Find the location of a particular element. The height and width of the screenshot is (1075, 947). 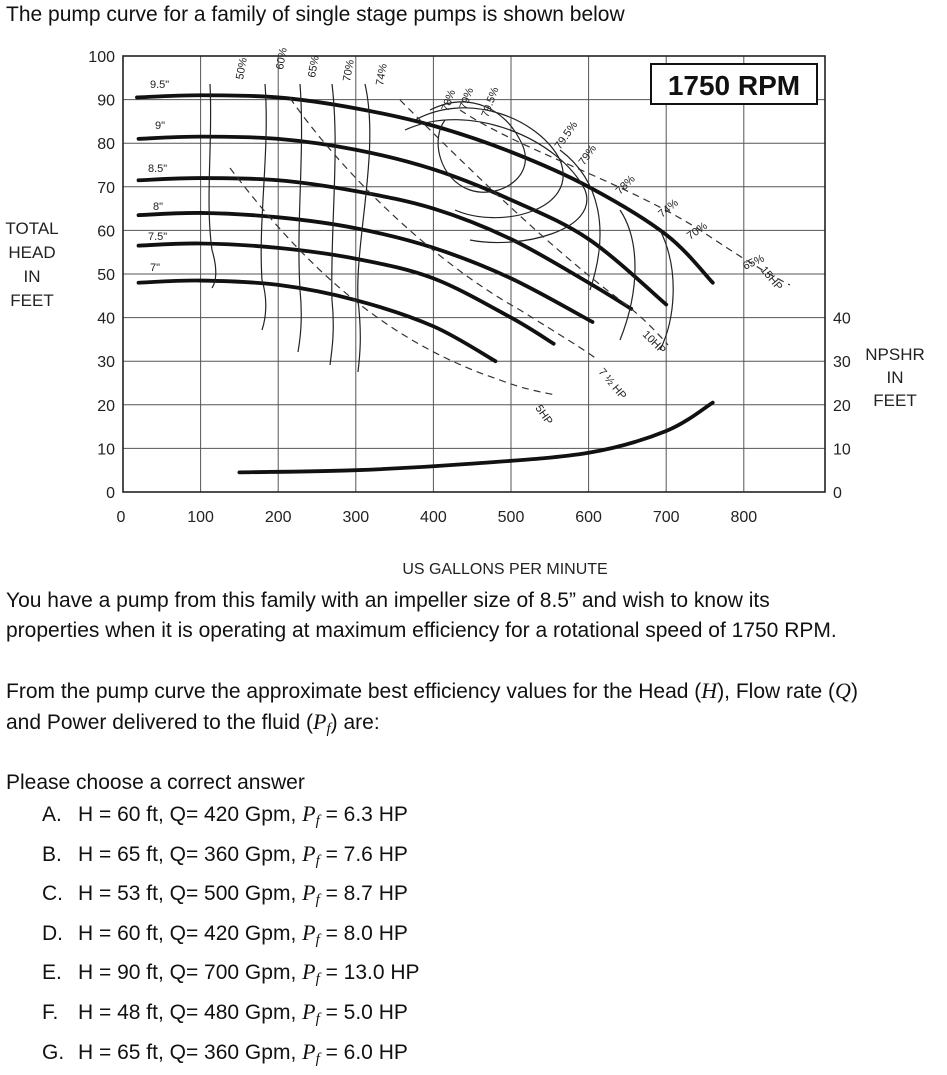

y-tick-label: 100 is located at coordinates (101, 57).